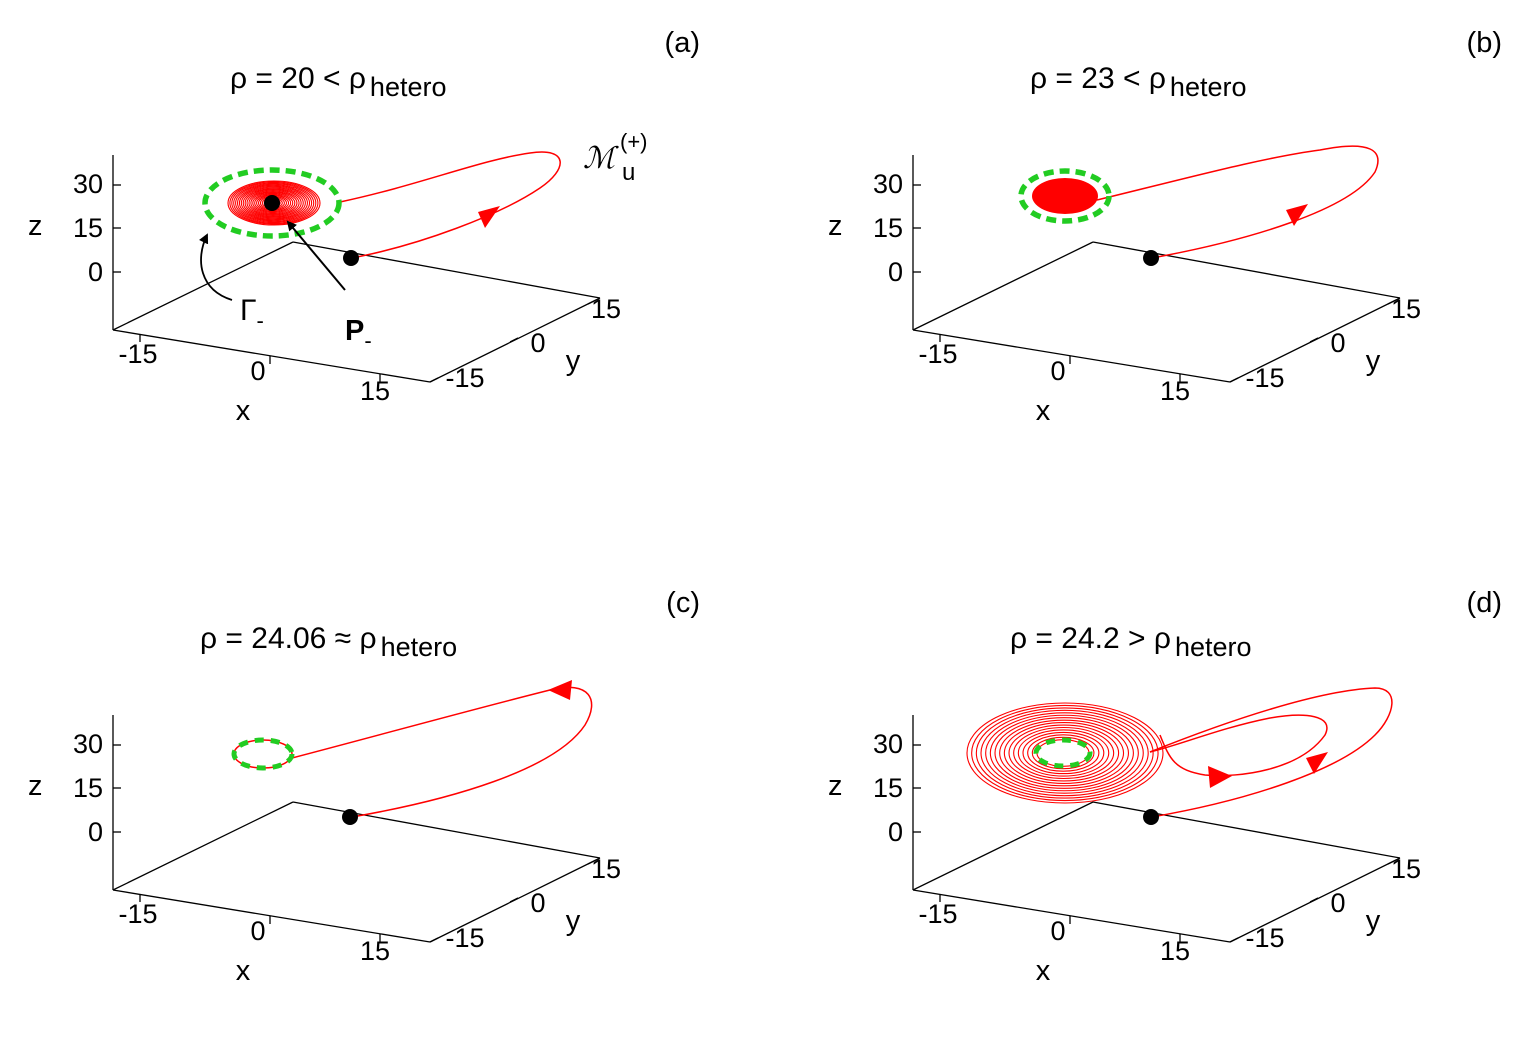 The image size is (1520, 1040). I want to click on panel-b-unstable-manifold, so click(1237, 202).